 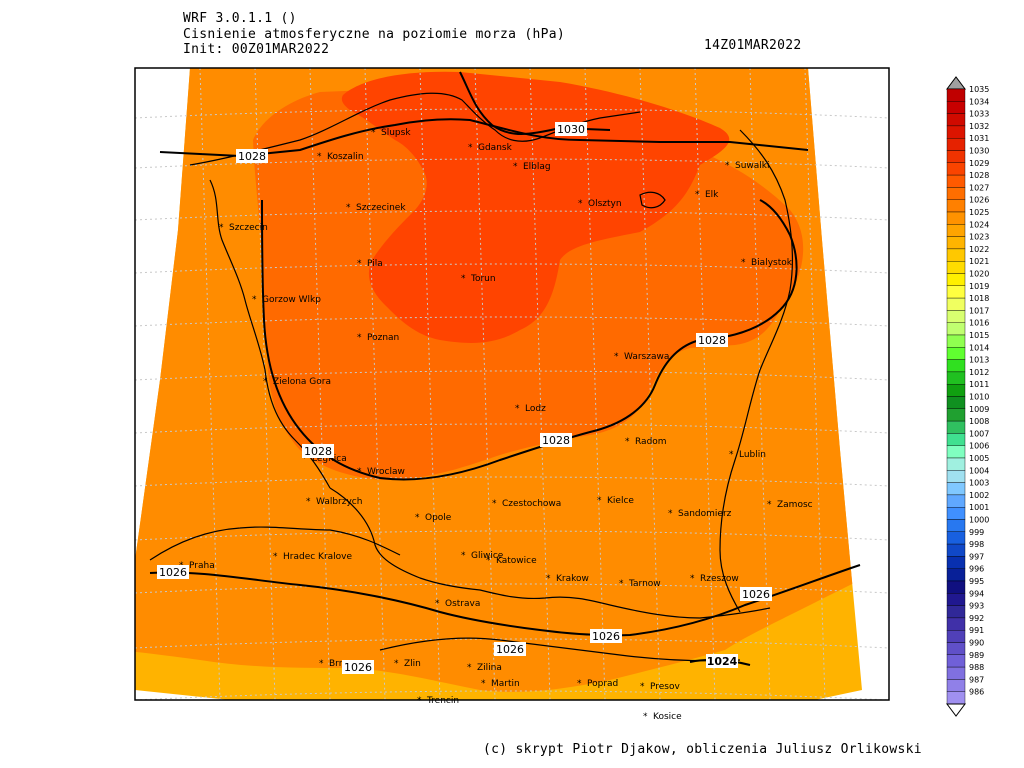 What do you see at coordinates (516, 561) in the screenshot?
I see `city-label: Katowice` at bounding box center [516, 561].